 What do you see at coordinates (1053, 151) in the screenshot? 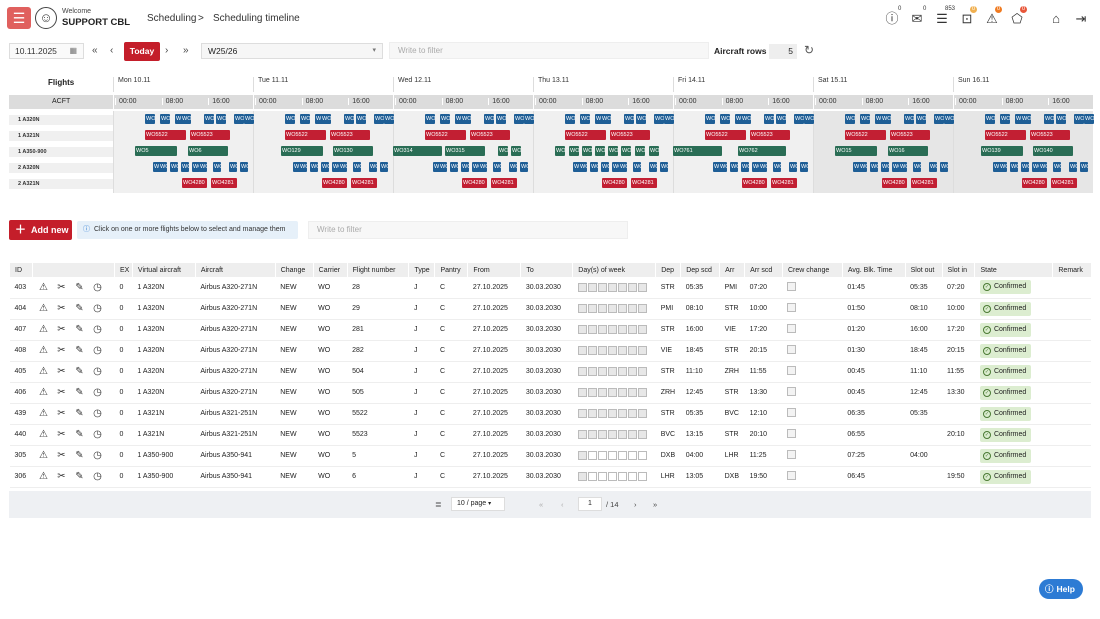
I see `flight-block: WO140` at bounding box center [1053, 151].